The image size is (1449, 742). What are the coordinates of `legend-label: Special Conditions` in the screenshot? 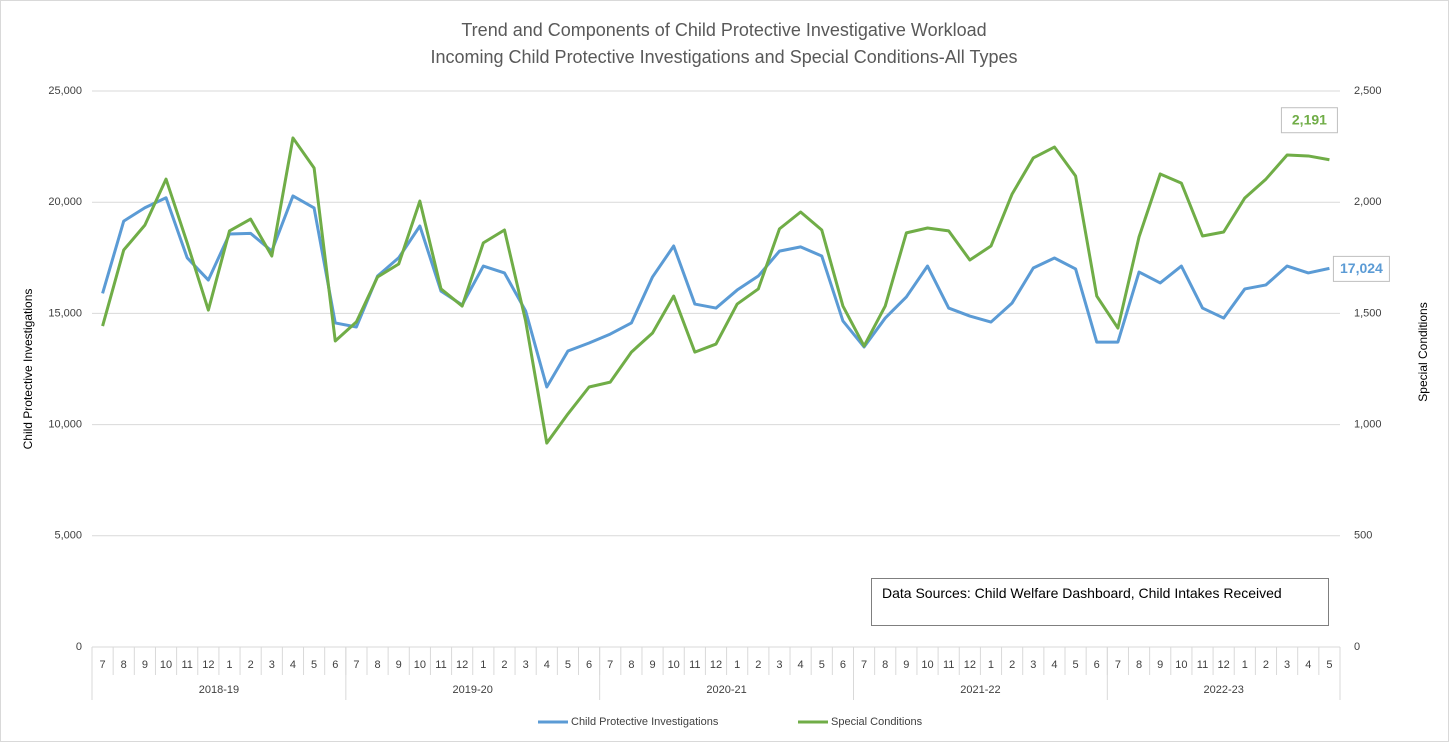 It's located at (877, 722).